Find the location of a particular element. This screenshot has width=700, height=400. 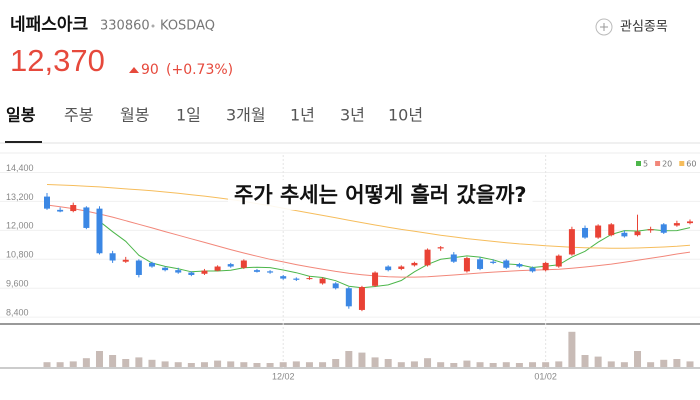

period-tab: 3개월 is located at coordinates (246, 115).